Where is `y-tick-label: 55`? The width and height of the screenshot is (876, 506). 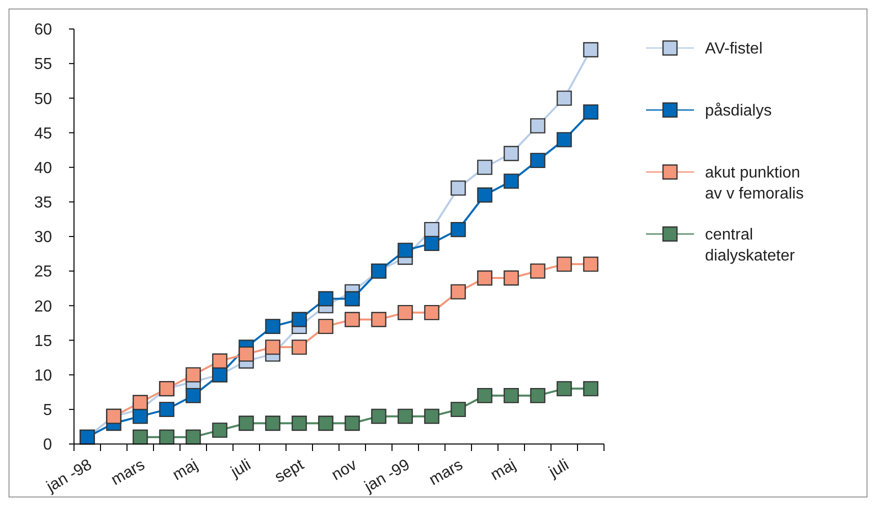 y-tick-label: 55 is located at coordinates (43, 65).